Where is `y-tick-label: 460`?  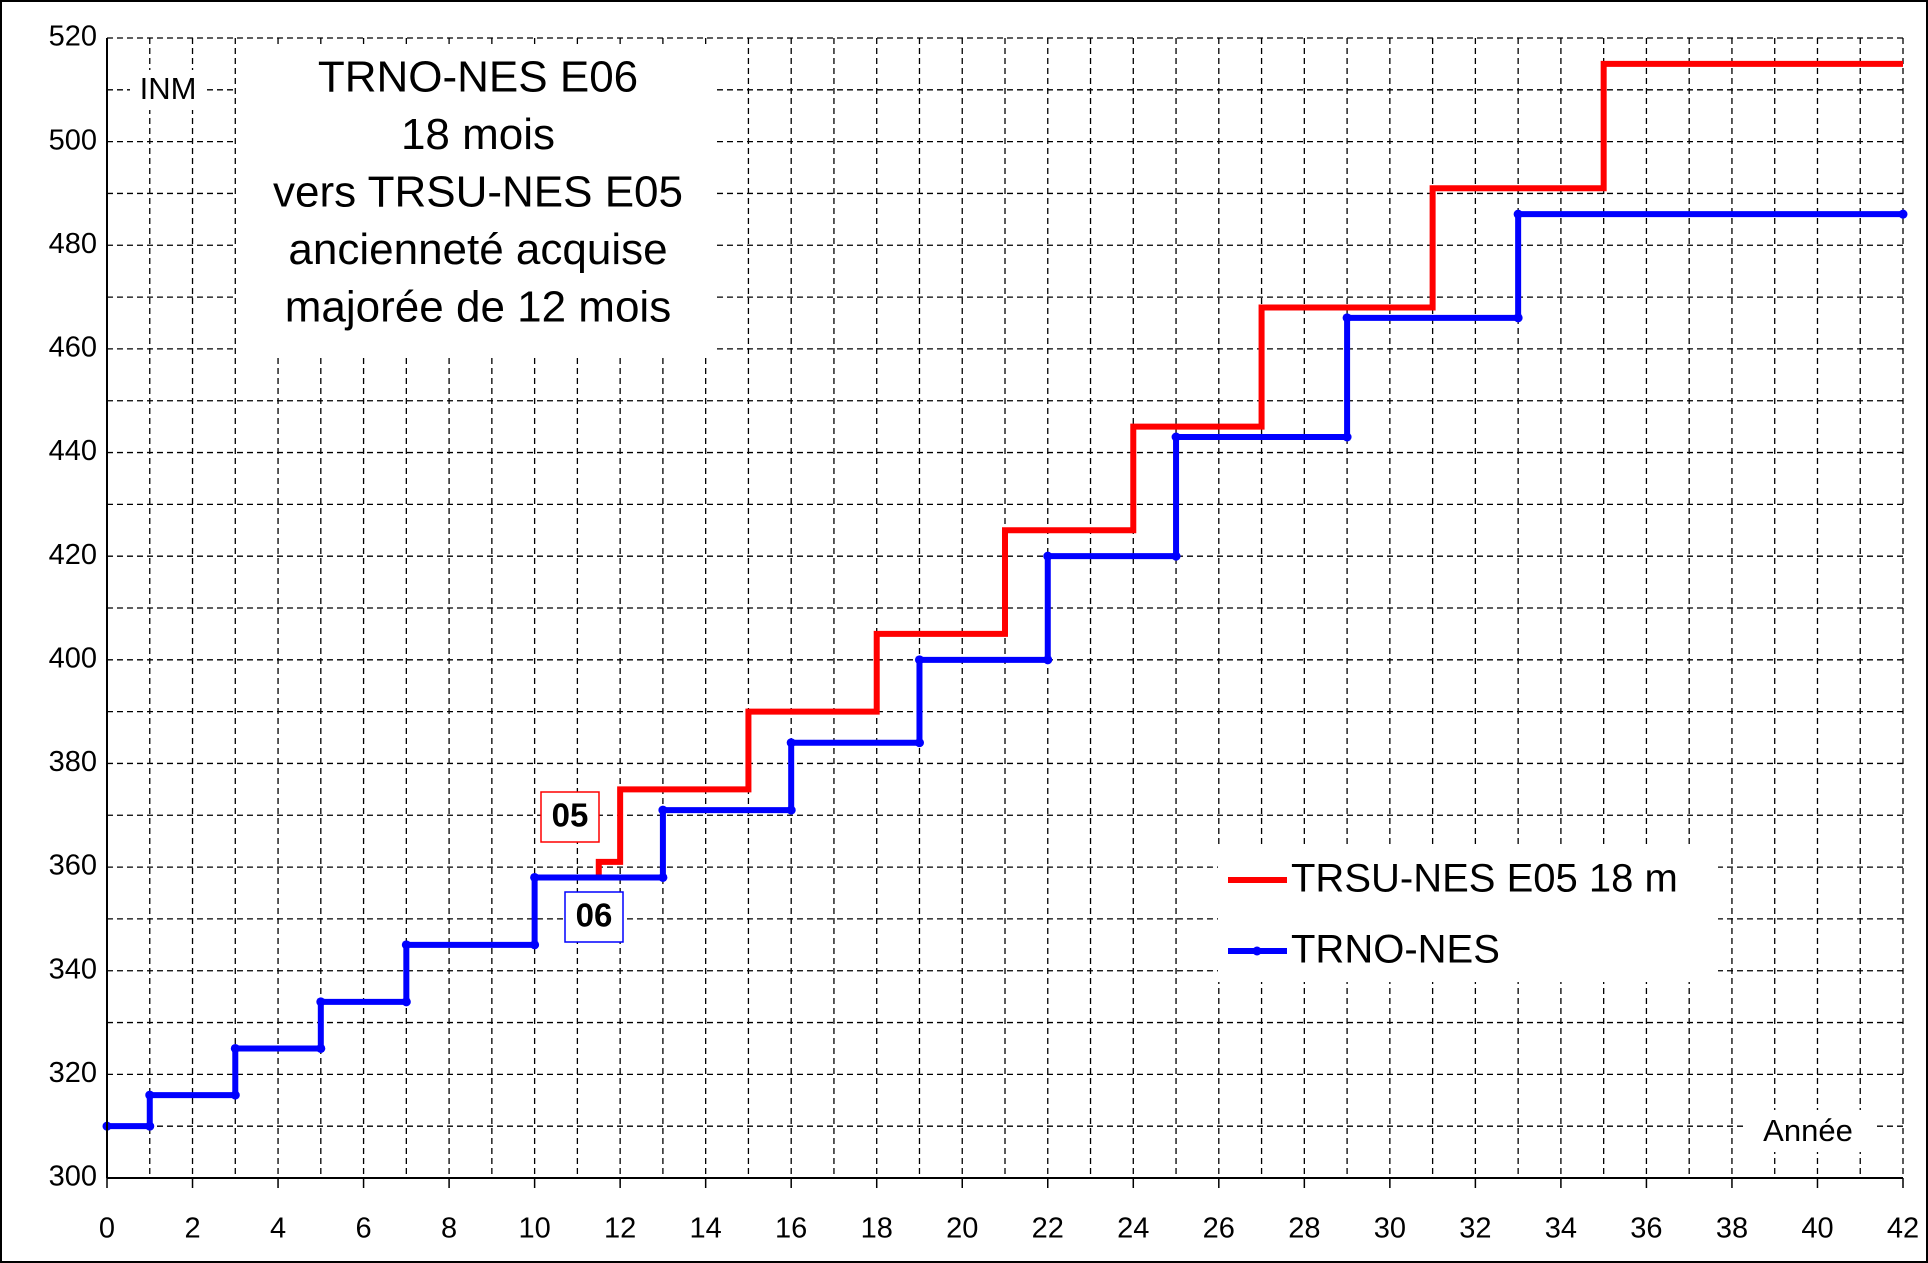
y-tick-label: 460 is located at coordinates (73, 348).